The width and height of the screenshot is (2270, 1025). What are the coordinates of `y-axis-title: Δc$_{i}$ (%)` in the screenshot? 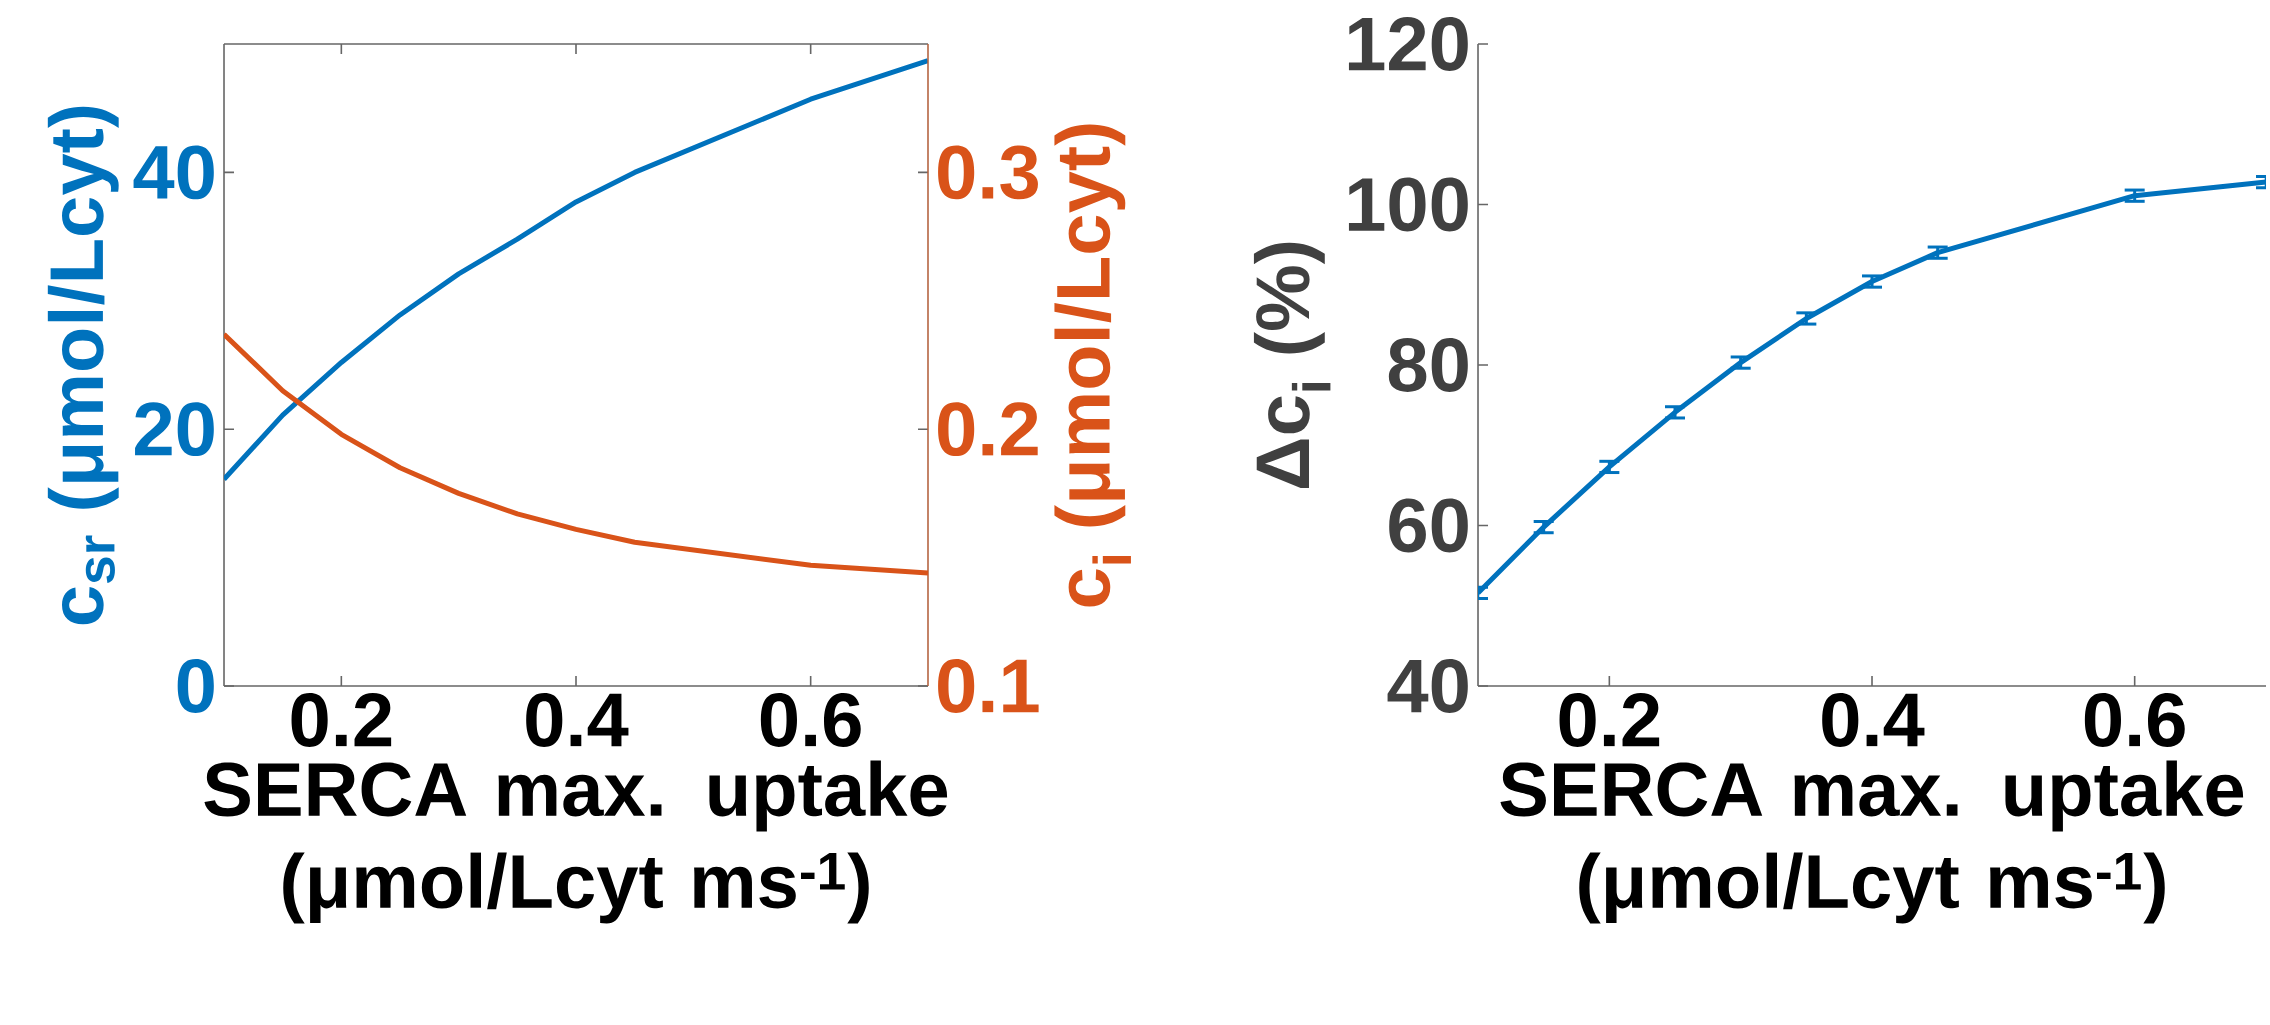 It's located at (1292, 365).